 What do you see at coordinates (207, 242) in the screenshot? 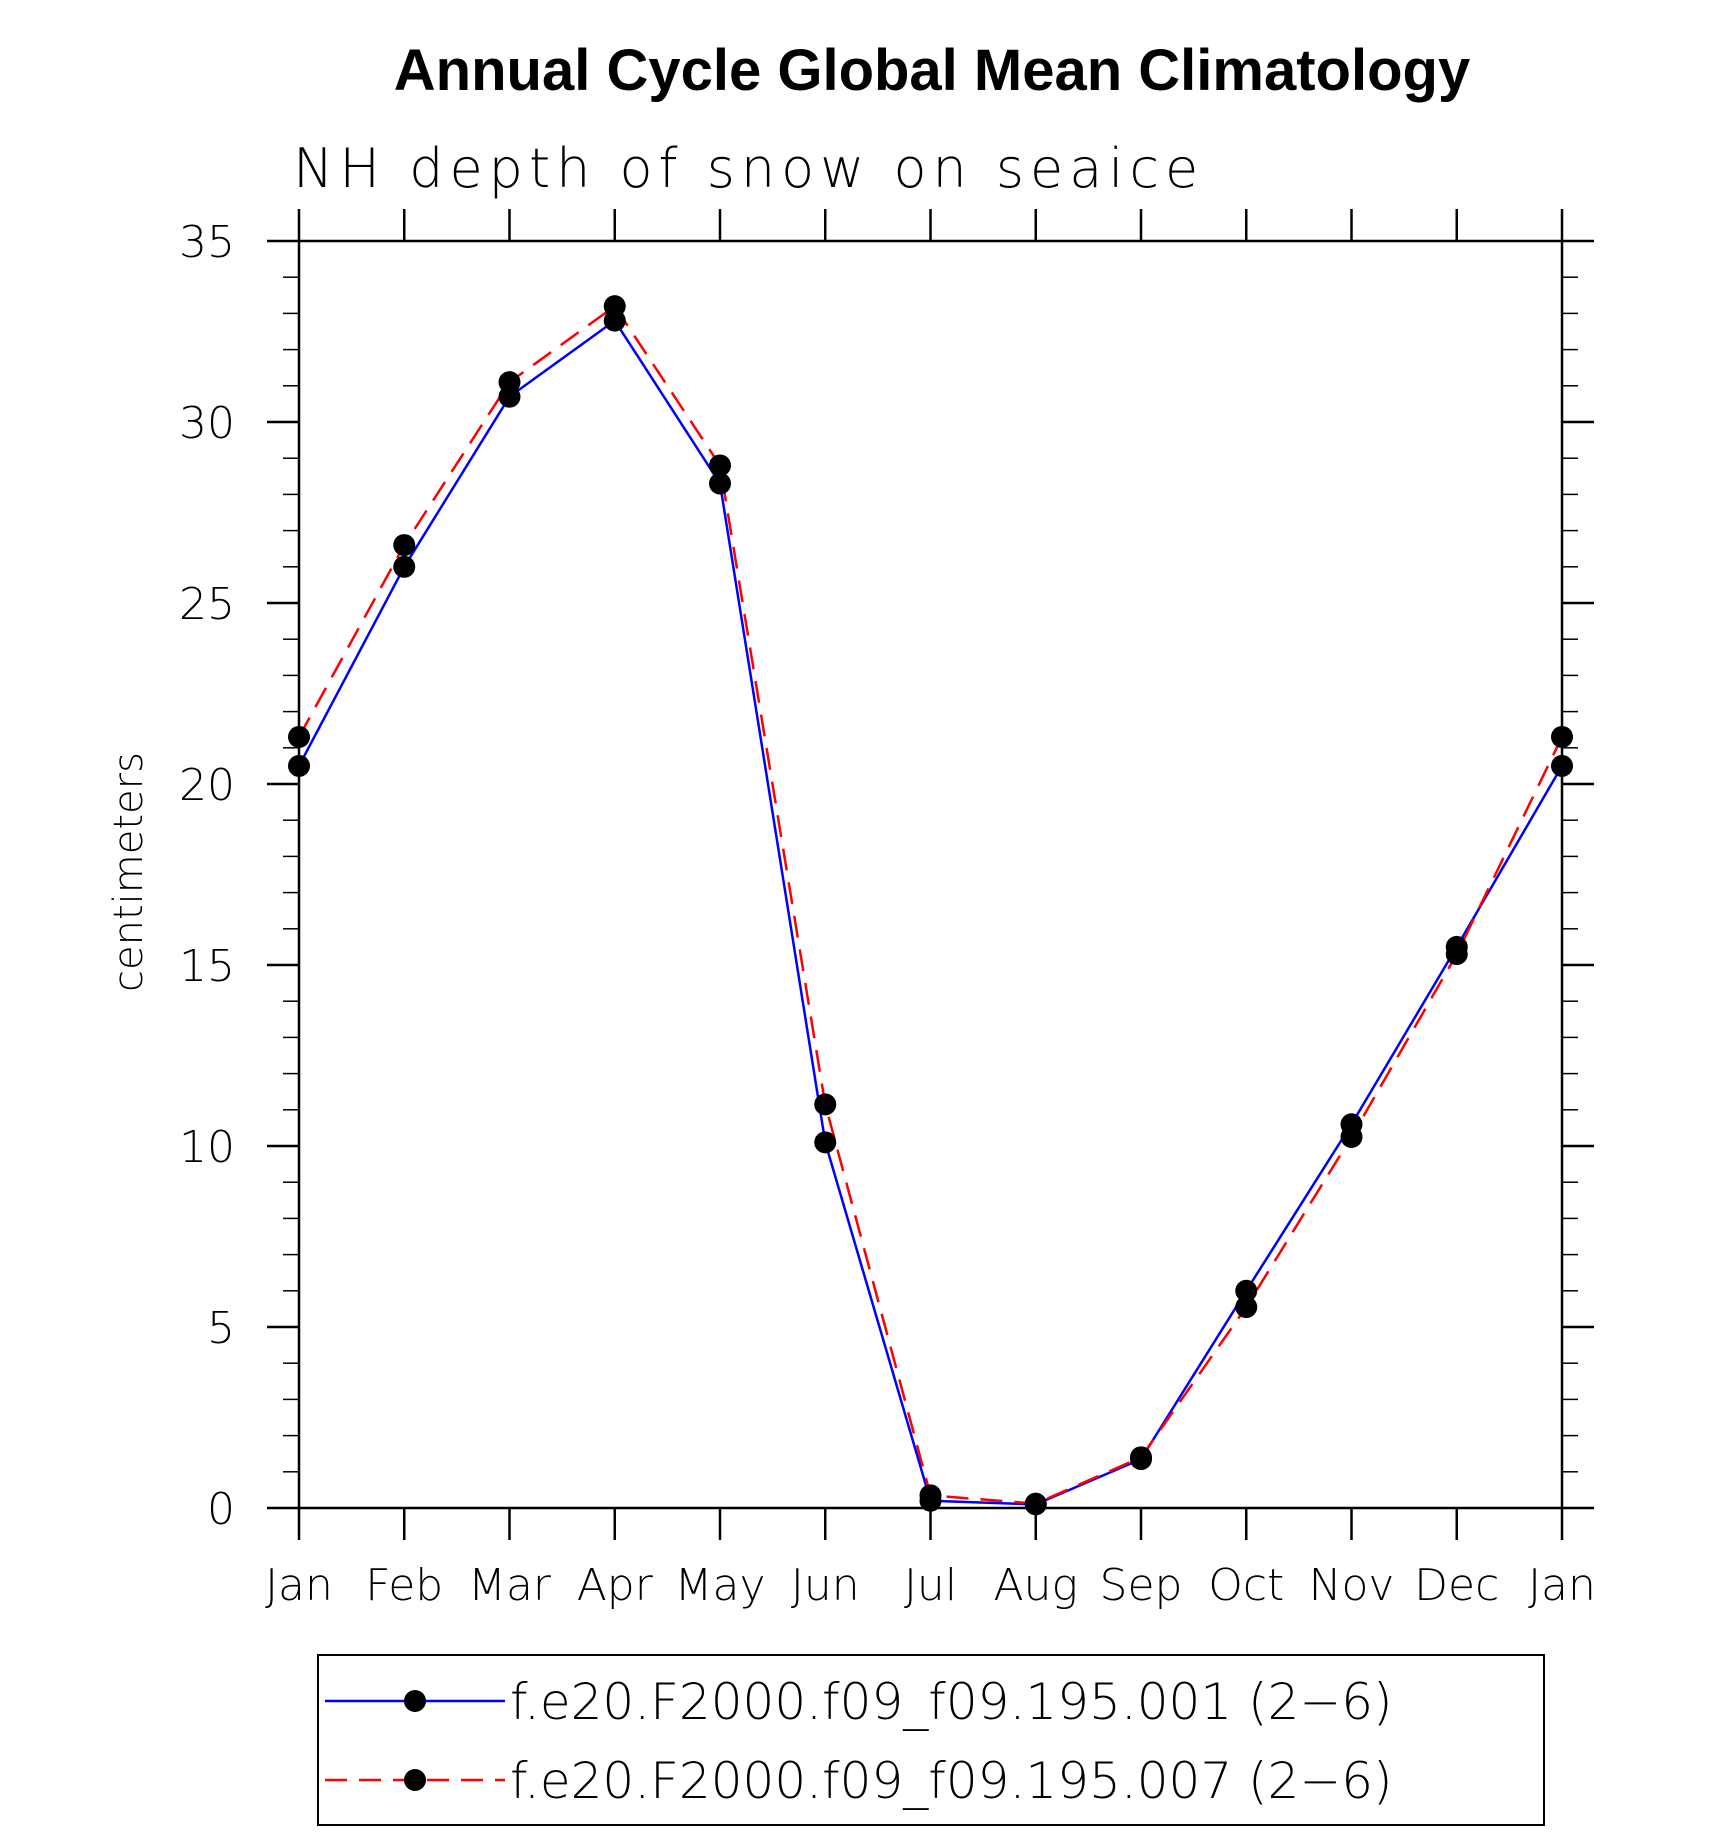
I see `y-tick-label: 35` at bounding box center [207, 242].